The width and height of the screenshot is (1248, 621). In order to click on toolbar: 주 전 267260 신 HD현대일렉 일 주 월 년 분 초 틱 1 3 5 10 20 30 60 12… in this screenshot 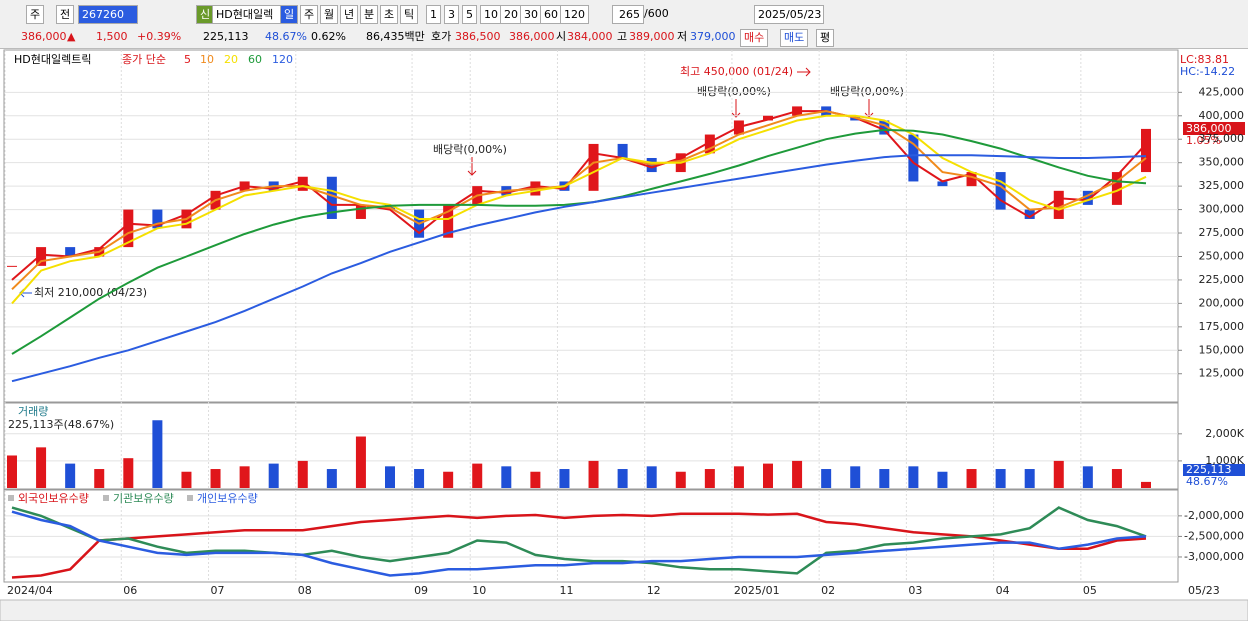, I will do `click(624, 14)`.